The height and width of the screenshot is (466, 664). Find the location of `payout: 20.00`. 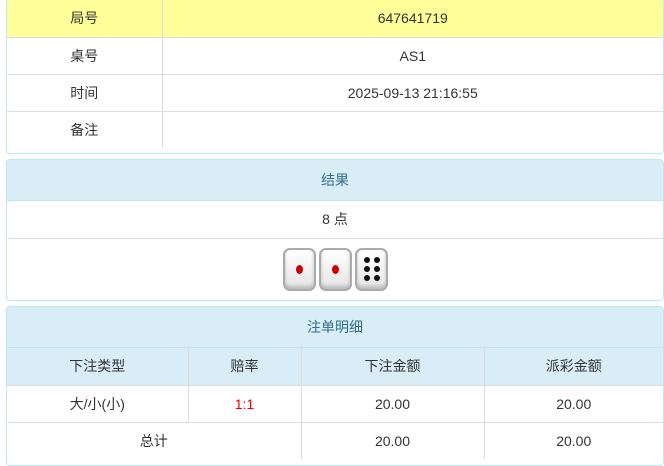

payout: 20.00 is located at coordinates (573, 403).